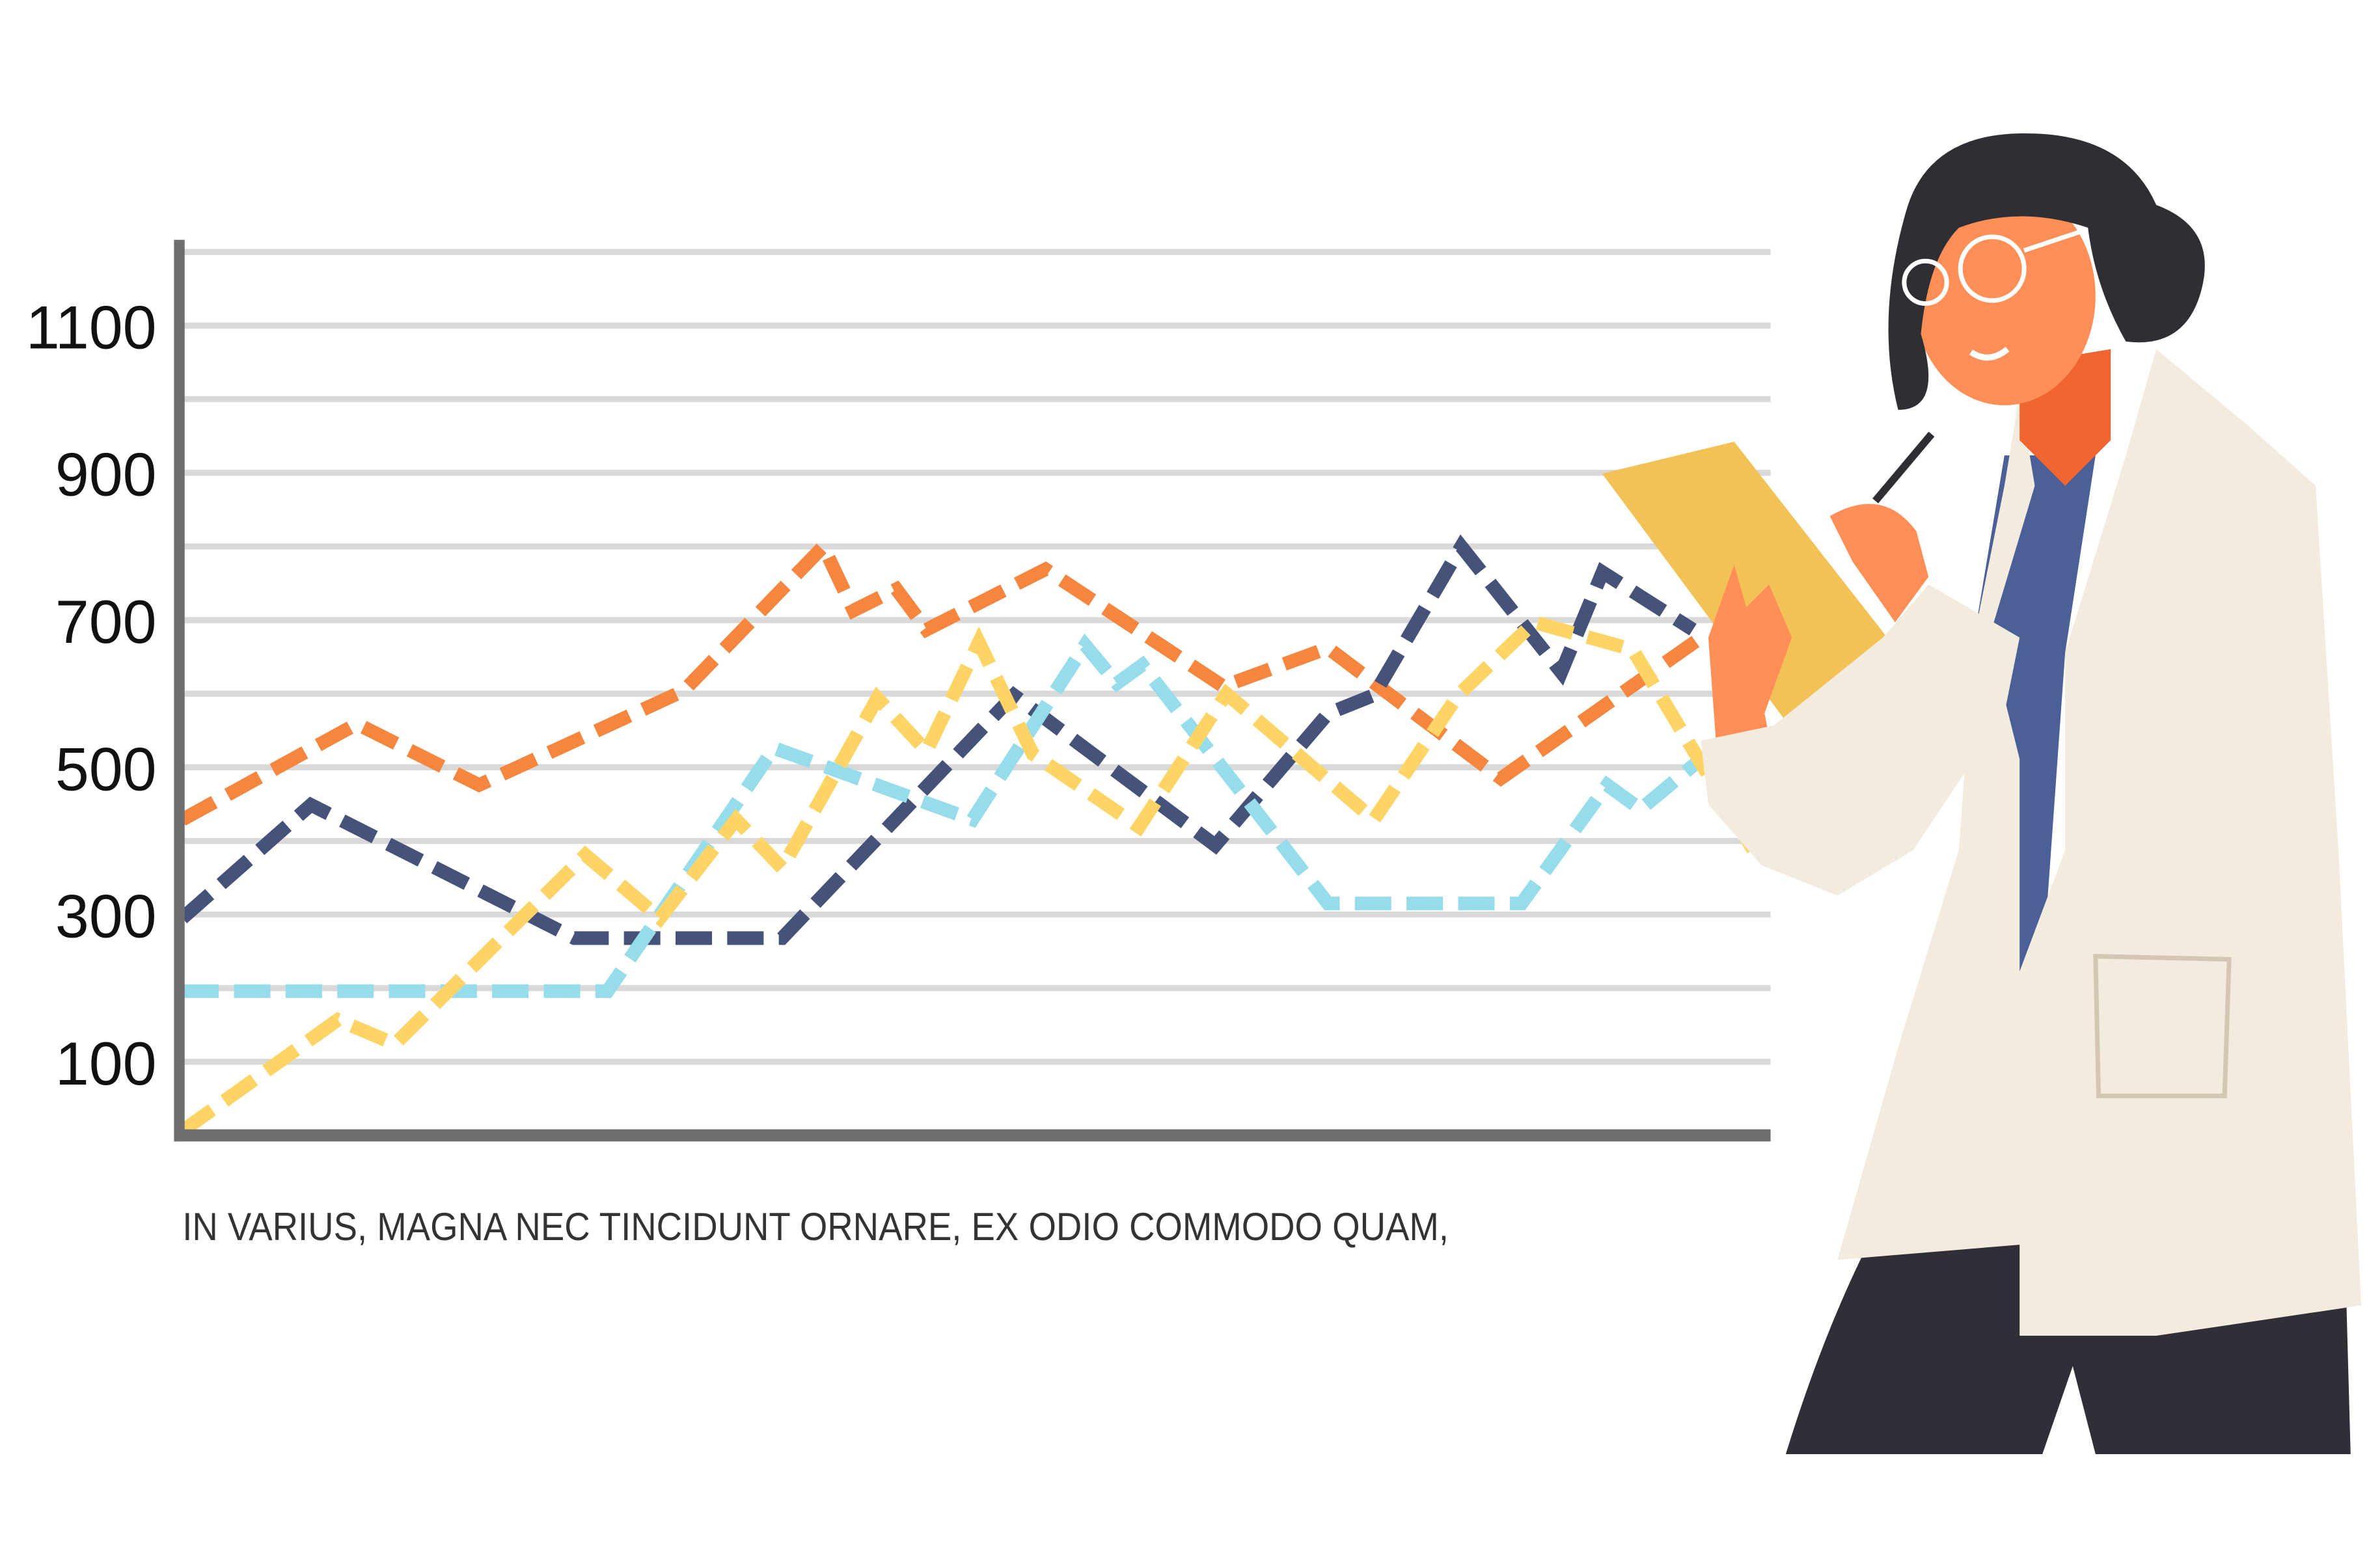 The height and width of the screenshot is (1568, 2369). I want to click on y-tick-label: 100, so click(106, 1064).